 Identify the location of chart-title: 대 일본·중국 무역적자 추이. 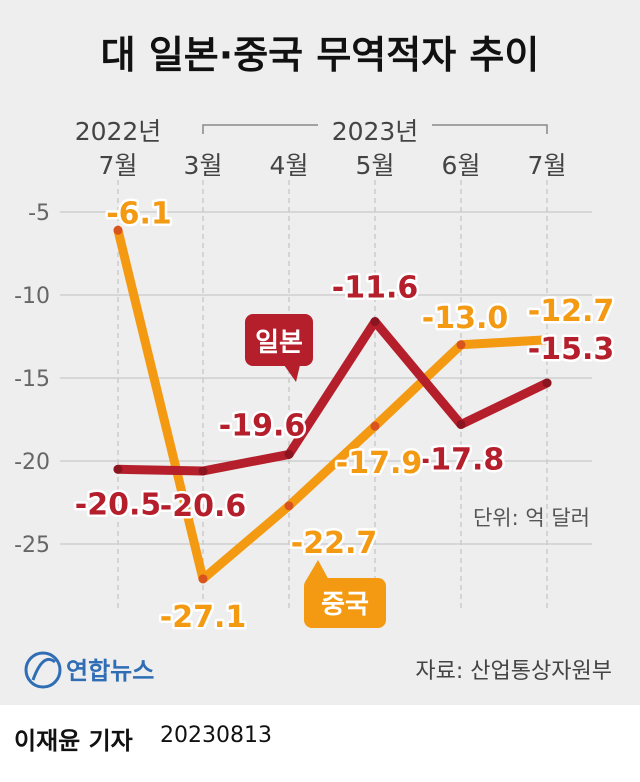
(320, 55).